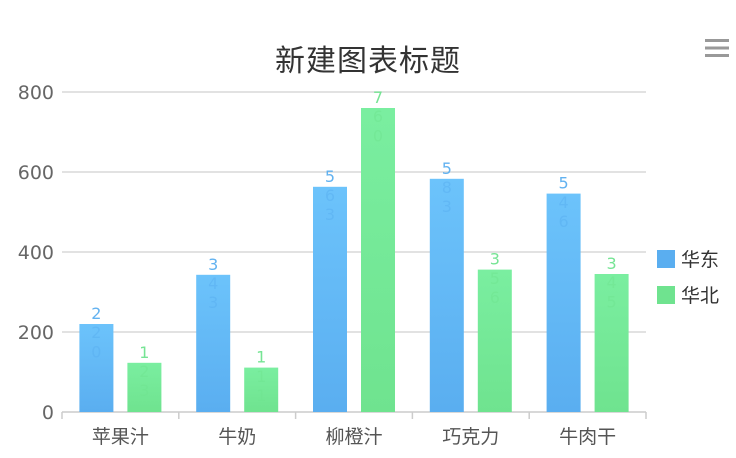  Describe the element at coordinates (120, 437) in the screenshot. I see `x-tick-label: 苹果汁` at that location.